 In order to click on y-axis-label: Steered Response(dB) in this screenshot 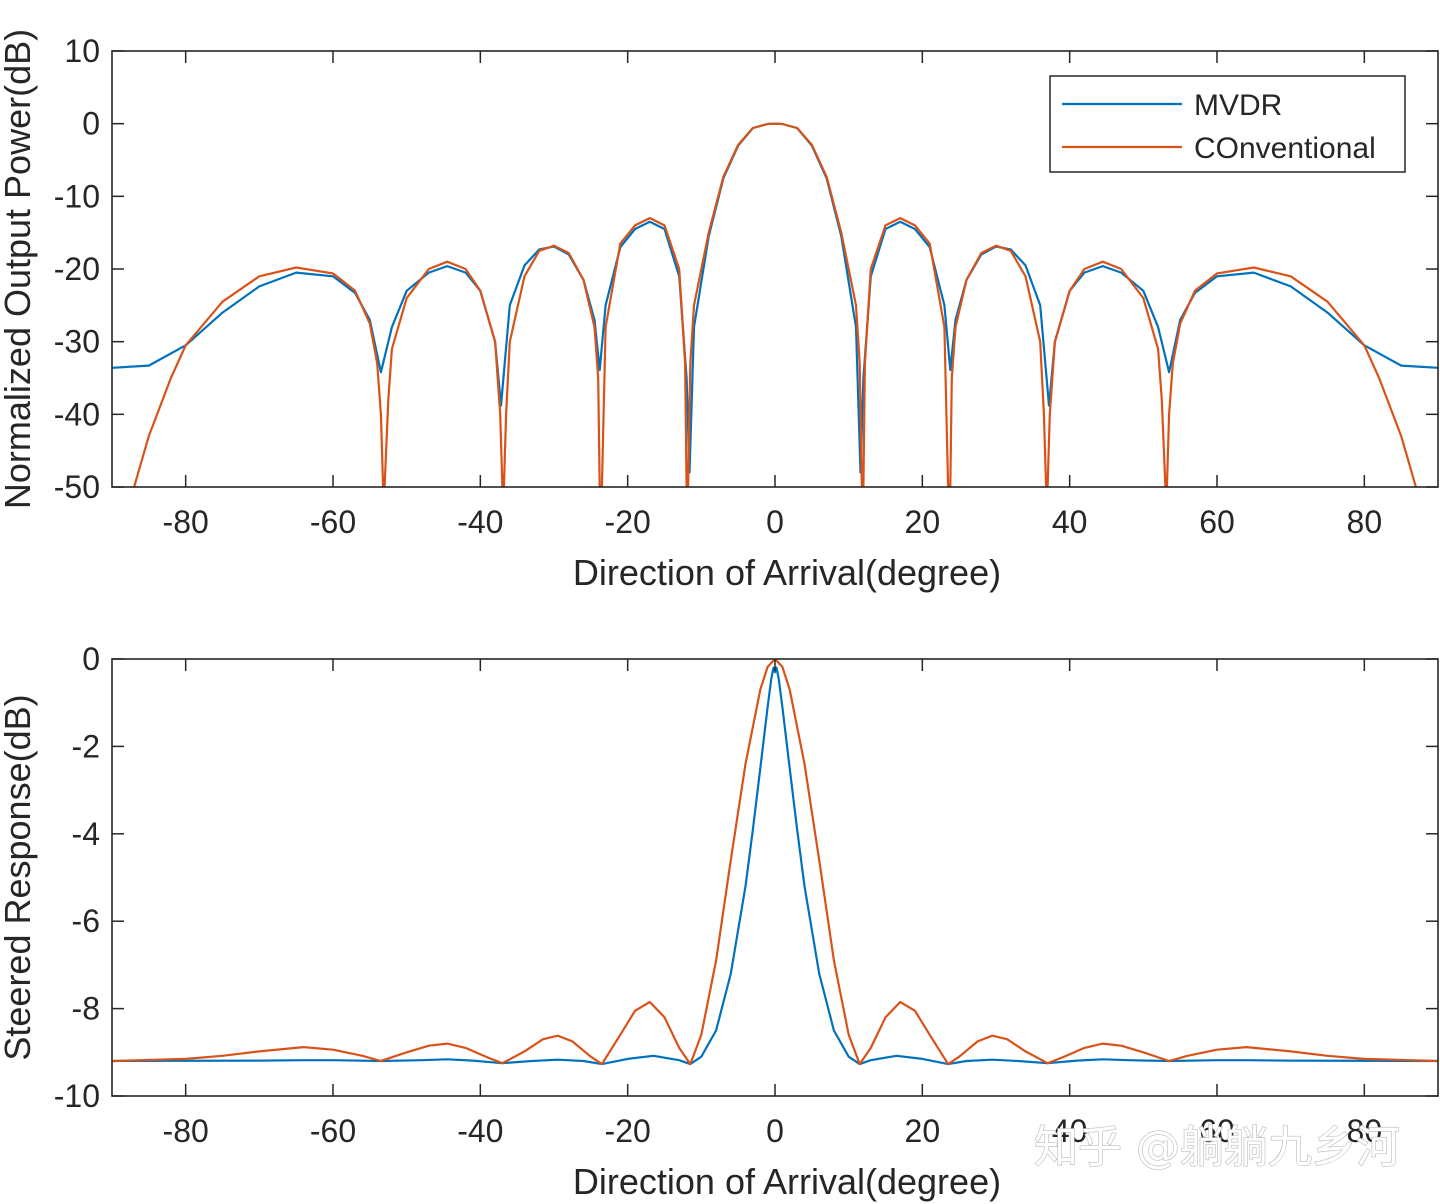, I will do `click(19, 877)`.